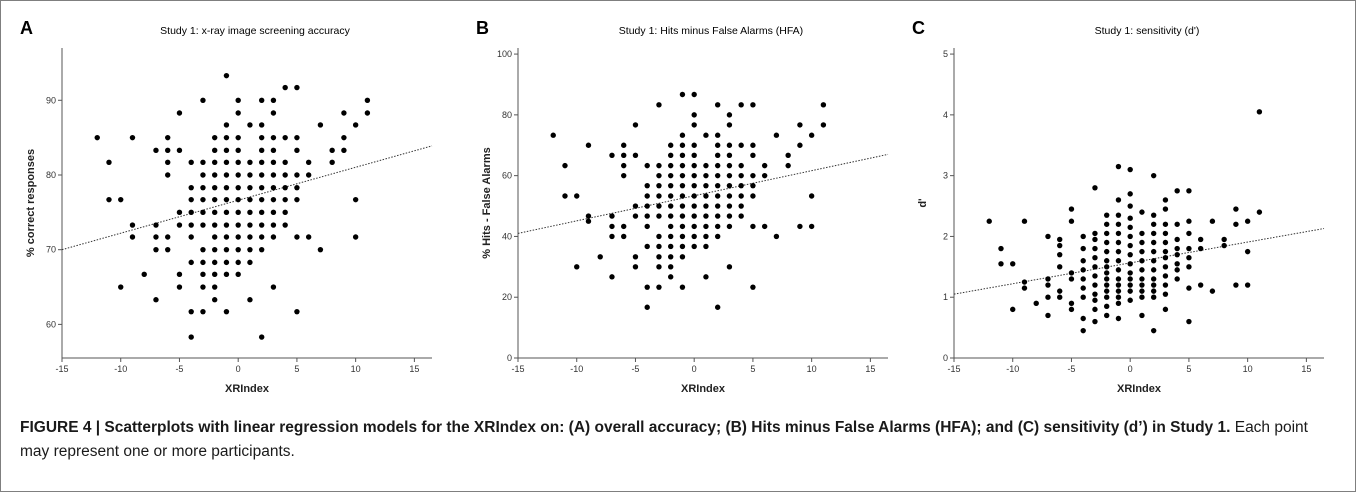  What do you see at coordinates (31, 203) in the screenshot?
I see `y-axis-label: % correct responses` at bounding box center [31, 203].